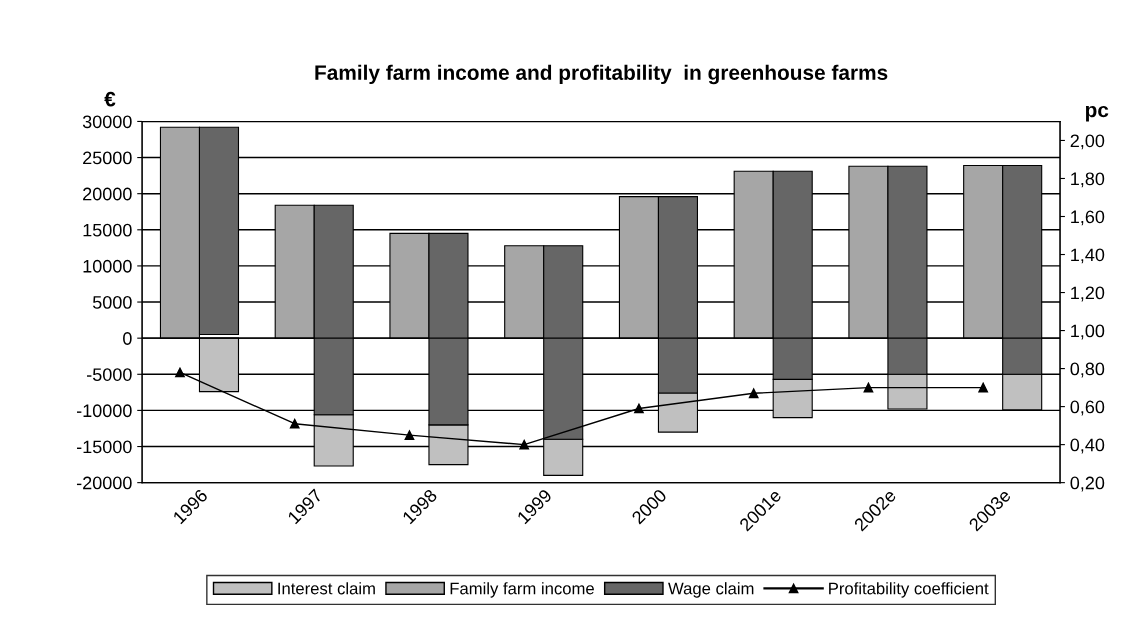  What do you see at coordinates (1087, 370) in the screenshot?
I see `y2-tick-label: 0,80` at bounding box center [1087, 370].